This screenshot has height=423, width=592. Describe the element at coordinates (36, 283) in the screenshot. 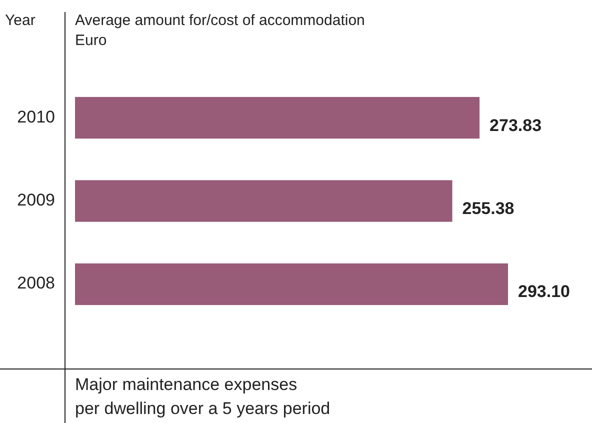

I see `y-tick-label: 2008` at that location.